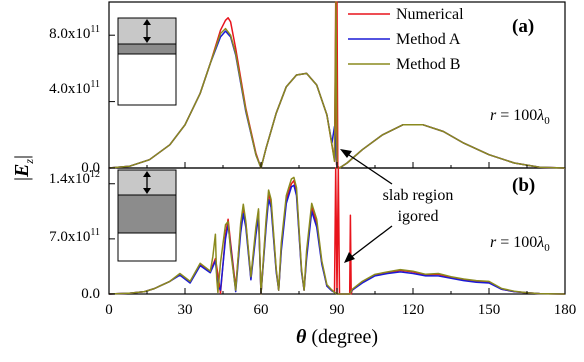 The image size is (584, 362). What do you see at coordinates (430, 14) in the screenshot?
I see `legend-label-numerical: Numerical` at bounding box center [430, 14].